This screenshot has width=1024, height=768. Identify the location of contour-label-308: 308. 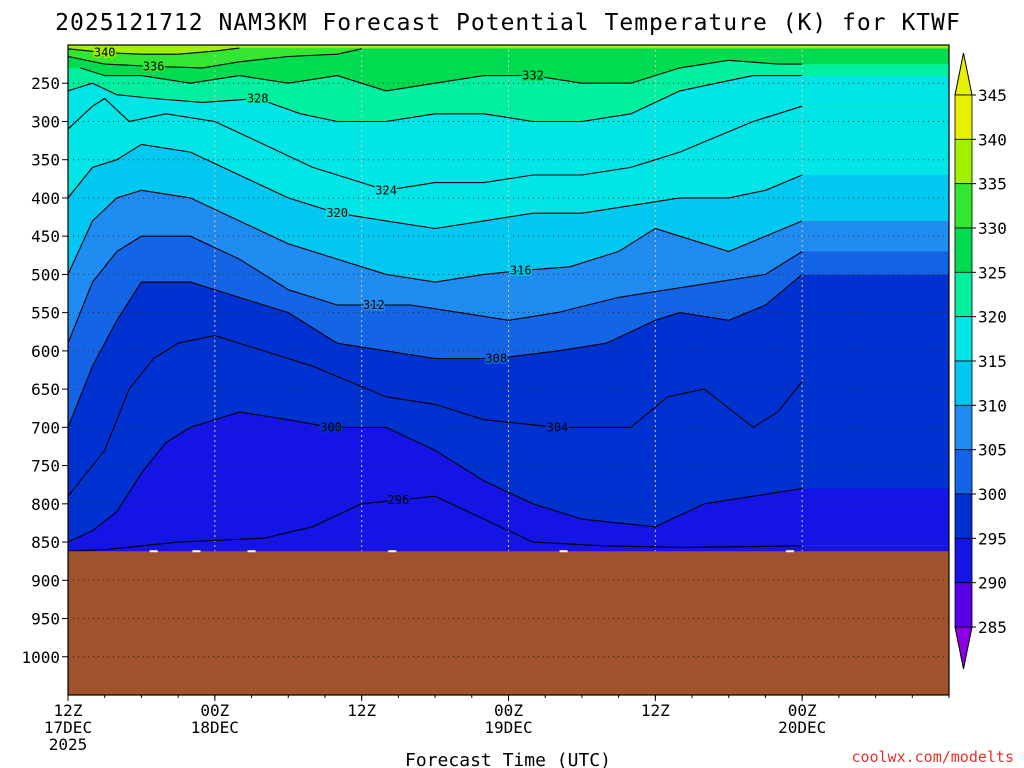
(496, 359).